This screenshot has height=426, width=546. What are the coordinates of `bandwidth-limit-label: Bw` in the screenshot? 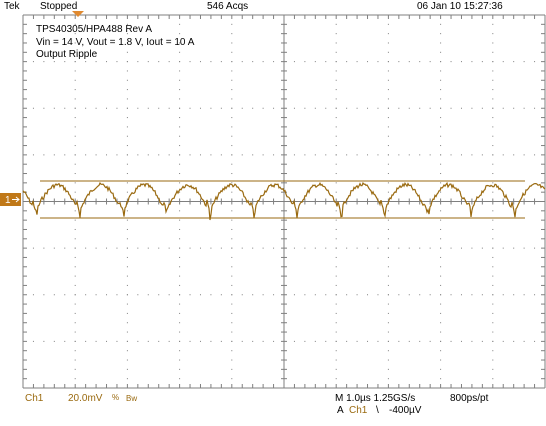 It's located at (132, 398).